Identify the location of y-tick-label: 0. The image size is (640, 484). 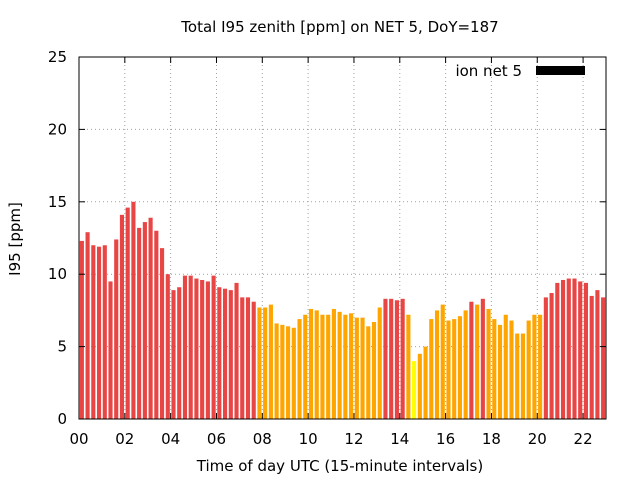
(62, 419).